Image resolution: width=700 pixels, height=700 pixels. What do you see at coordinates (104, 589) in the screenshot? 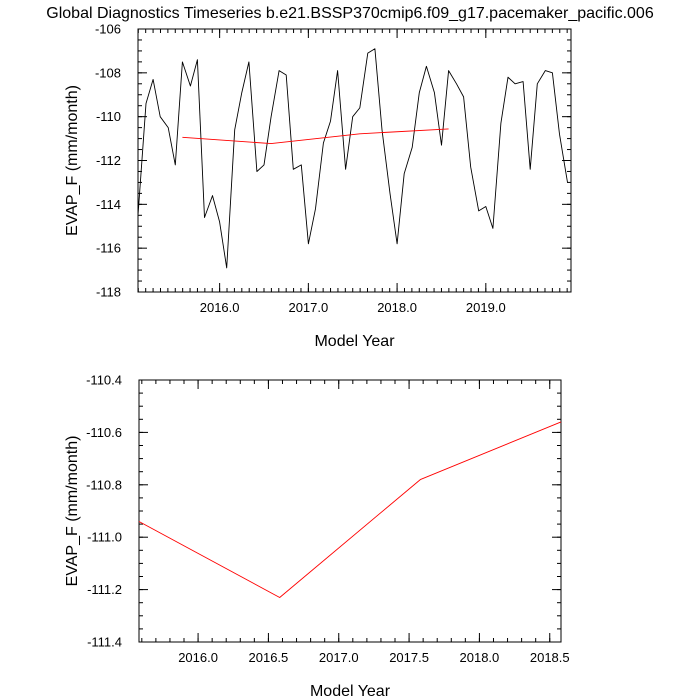
I see `y-tick-label: -111.2` at bounding box center [104, 589].